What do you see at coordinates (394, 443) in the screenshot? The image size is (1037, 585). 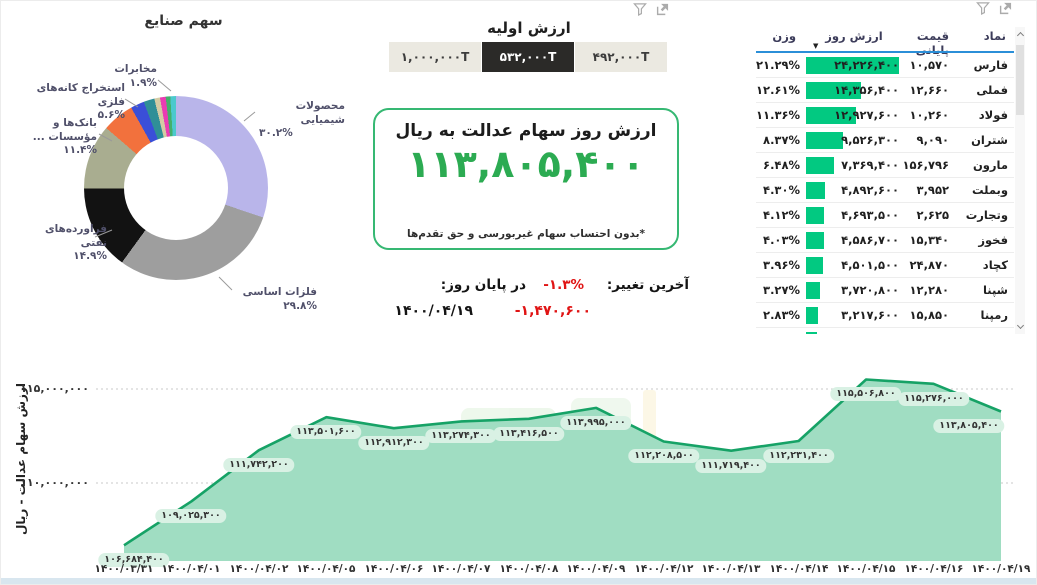 I see `data-label-pill: ۱۱۲,۹۱۲,۳۰۰` at bounding box center [394, 443].